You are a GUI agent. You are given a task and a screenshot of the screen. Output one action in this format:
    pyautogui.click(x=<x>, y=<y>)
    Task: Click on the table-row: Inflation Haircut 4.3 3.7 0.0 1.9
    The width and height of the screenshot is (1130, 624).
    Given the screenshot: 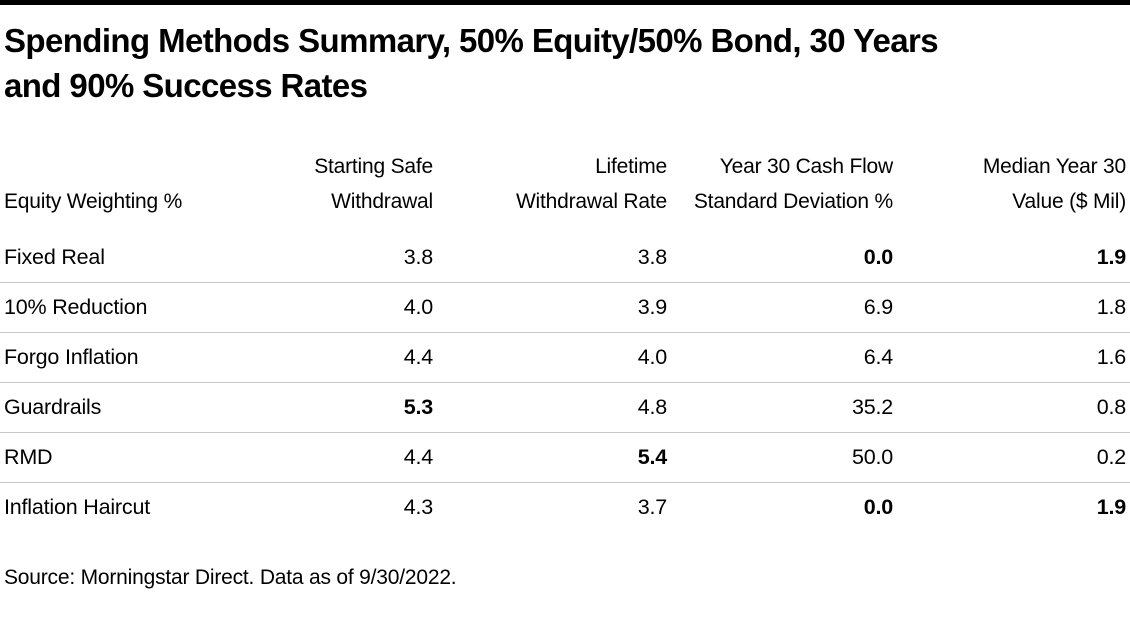 What is the action you would take?
    pyautogui.click(x=565, y=507)
    